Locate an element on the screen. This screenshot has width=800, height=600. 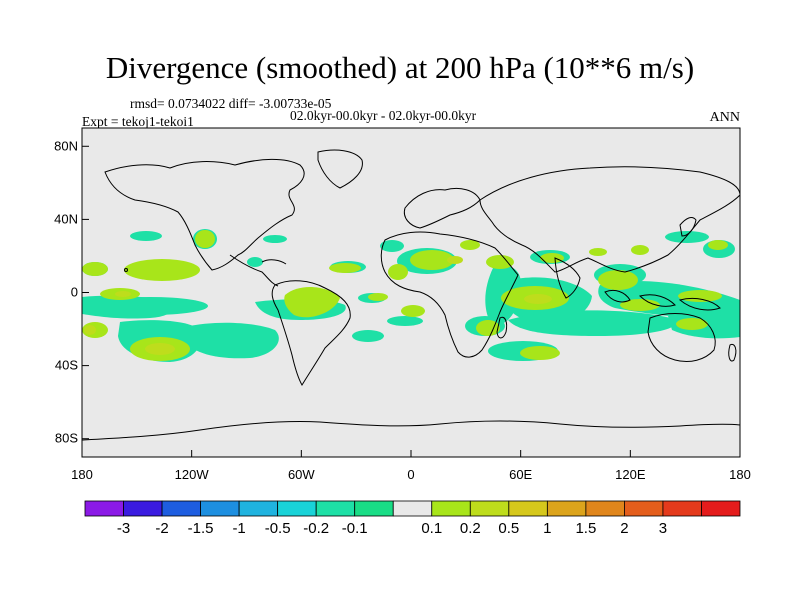
lon-tick-label: 120E is located at coordinates (630, 474).